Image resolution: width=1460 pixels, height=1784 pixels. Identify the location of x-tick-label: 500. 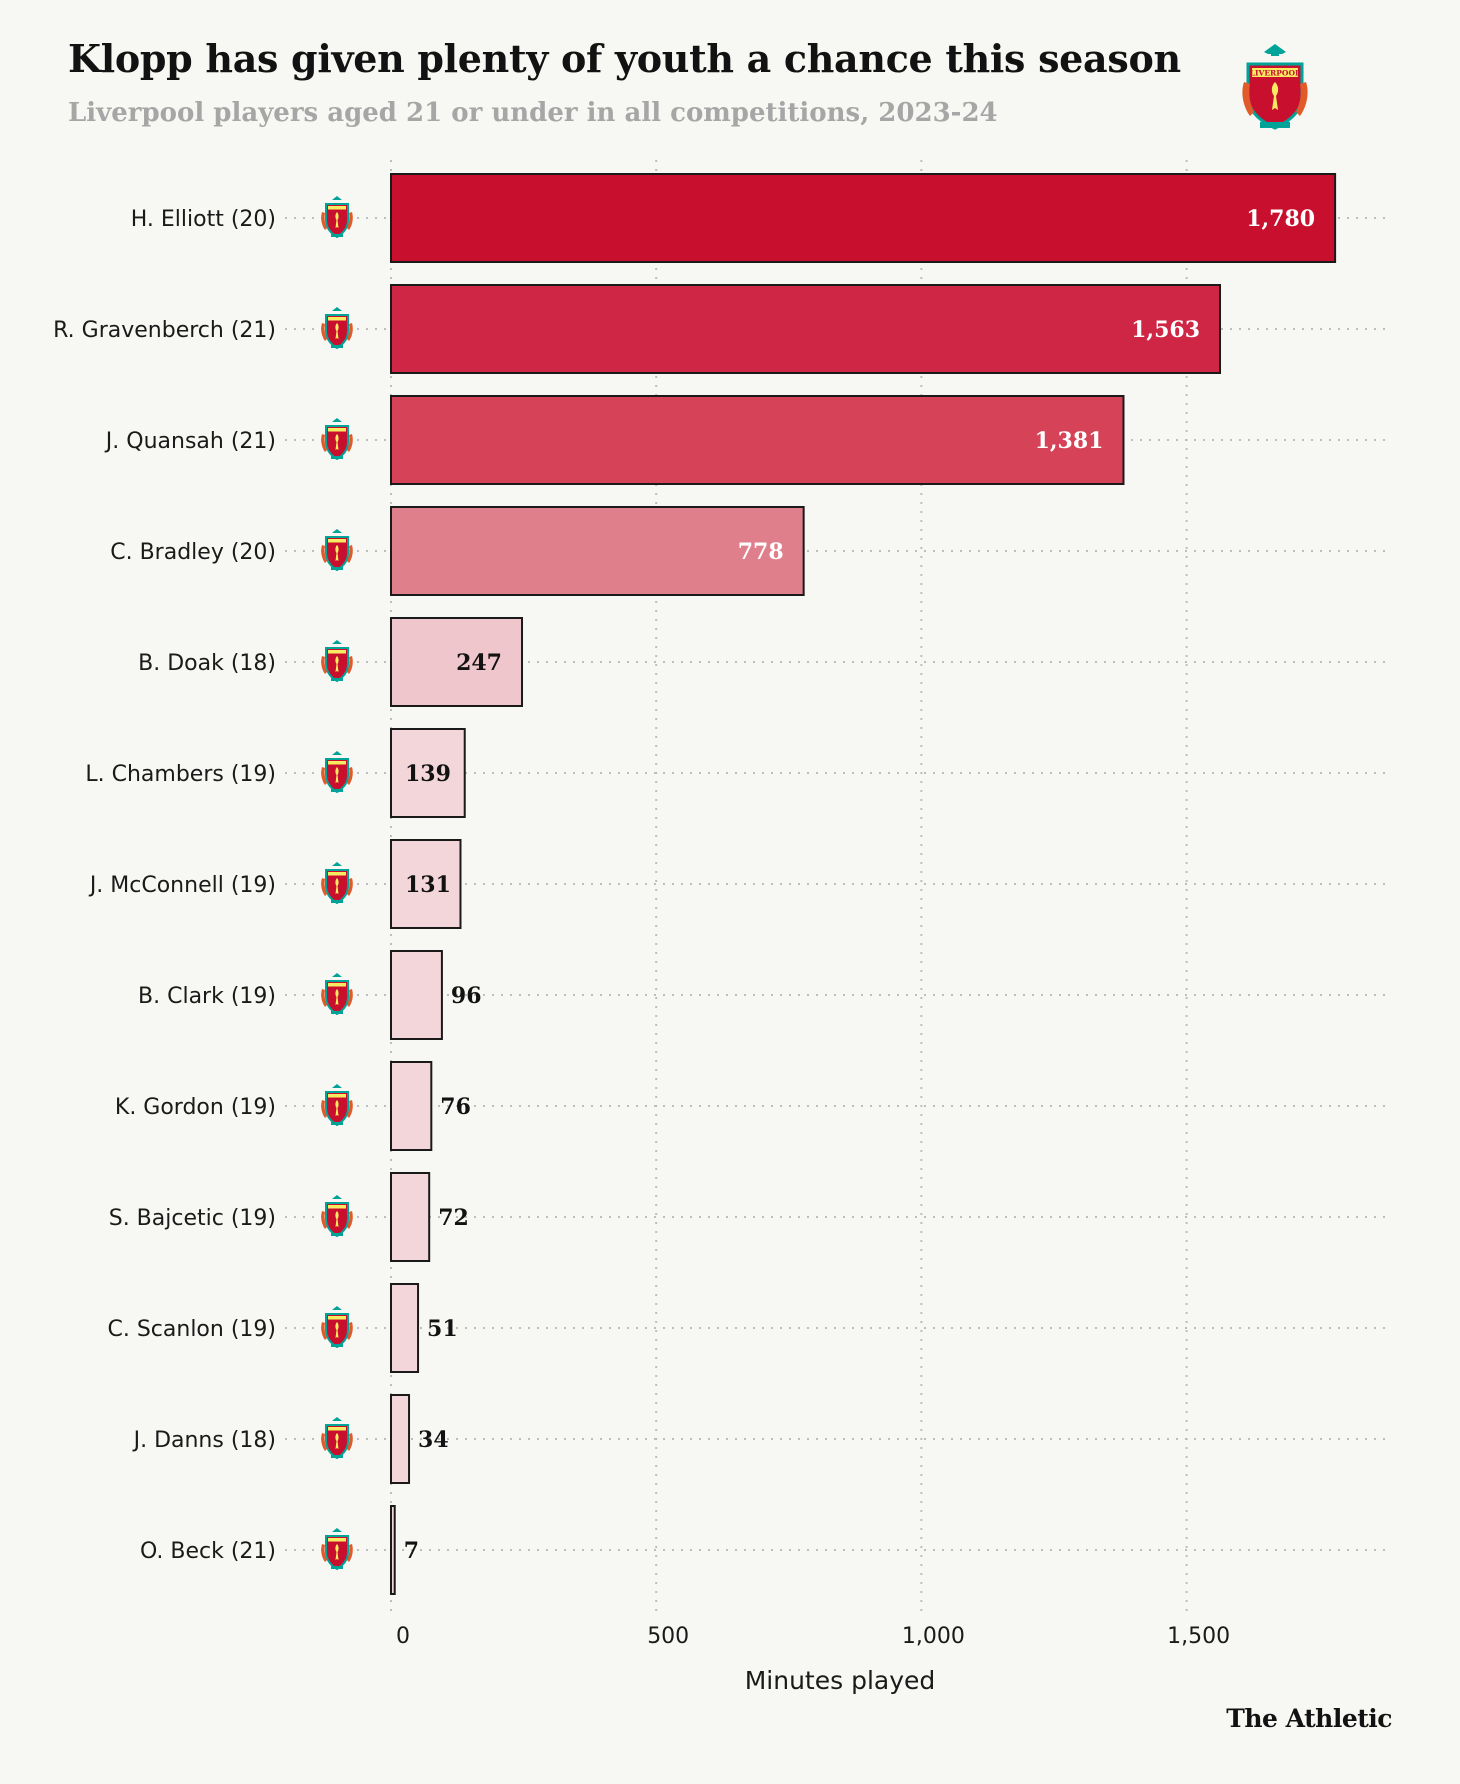
(668, 1636).